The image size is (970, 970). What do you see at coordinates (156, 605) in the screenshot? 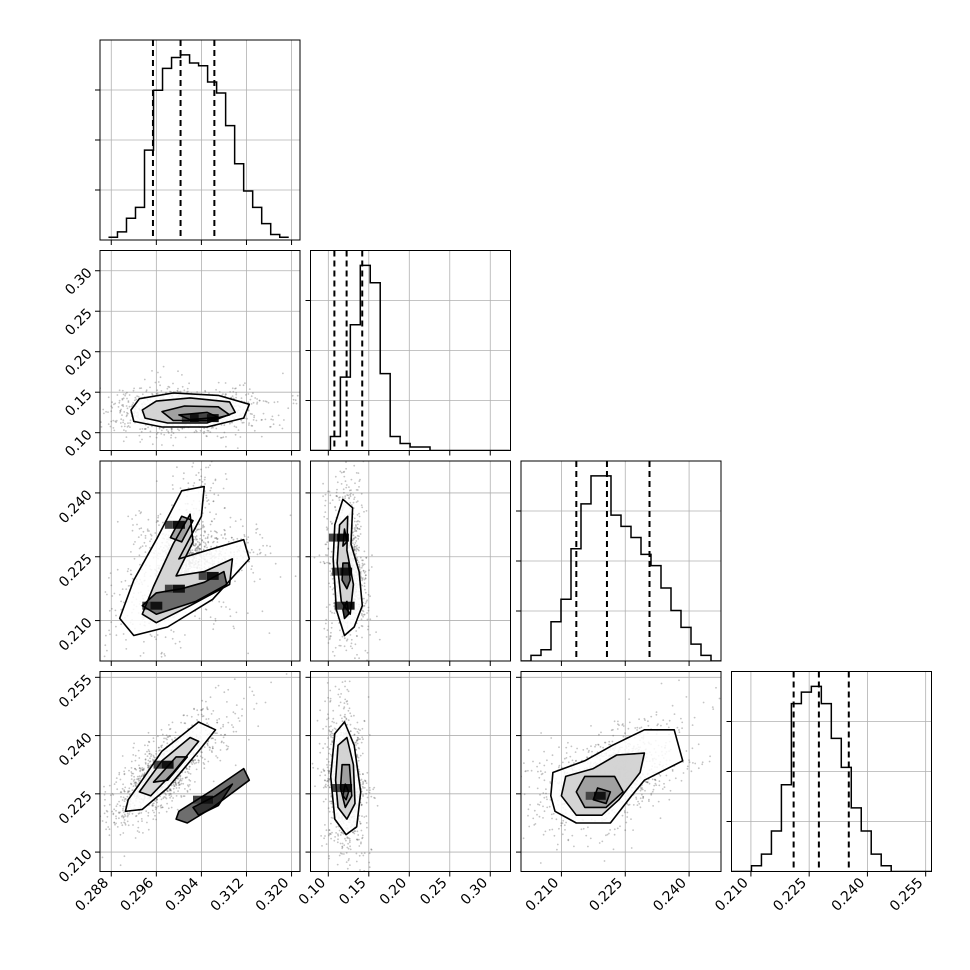
I see `peak-cell` at bounding box center [156, 605].